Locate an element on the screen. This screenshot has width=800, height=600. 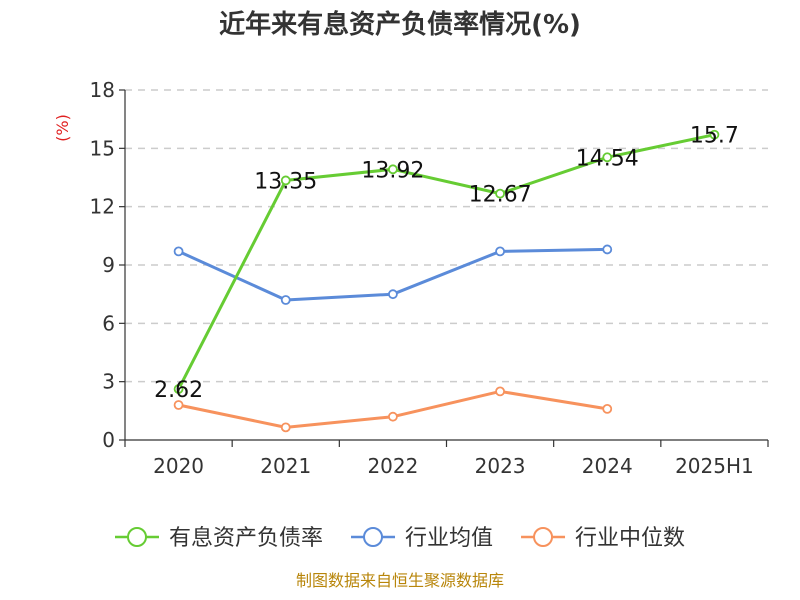
legend-label-1: 行业均值 is located at coordinates (449, 538).